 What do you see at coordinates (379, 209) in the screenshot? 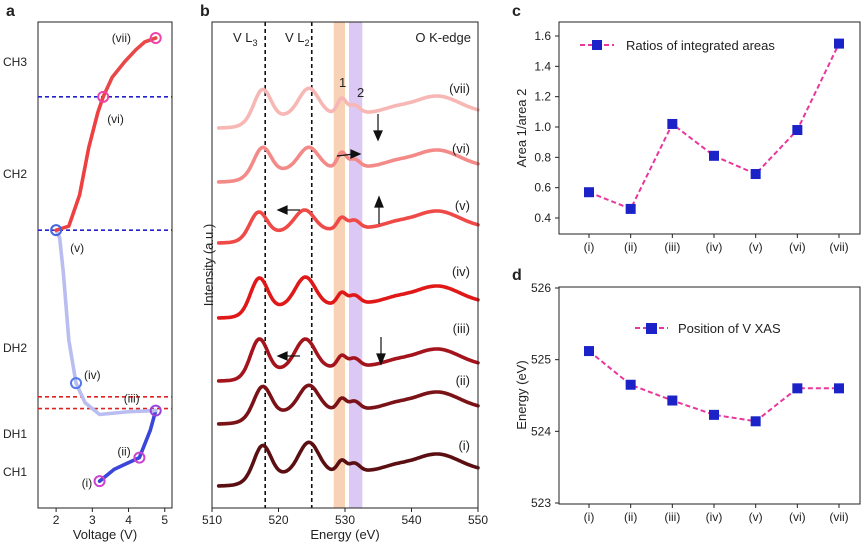
I see `arrow-up-v` at bounding box center [379, 209].